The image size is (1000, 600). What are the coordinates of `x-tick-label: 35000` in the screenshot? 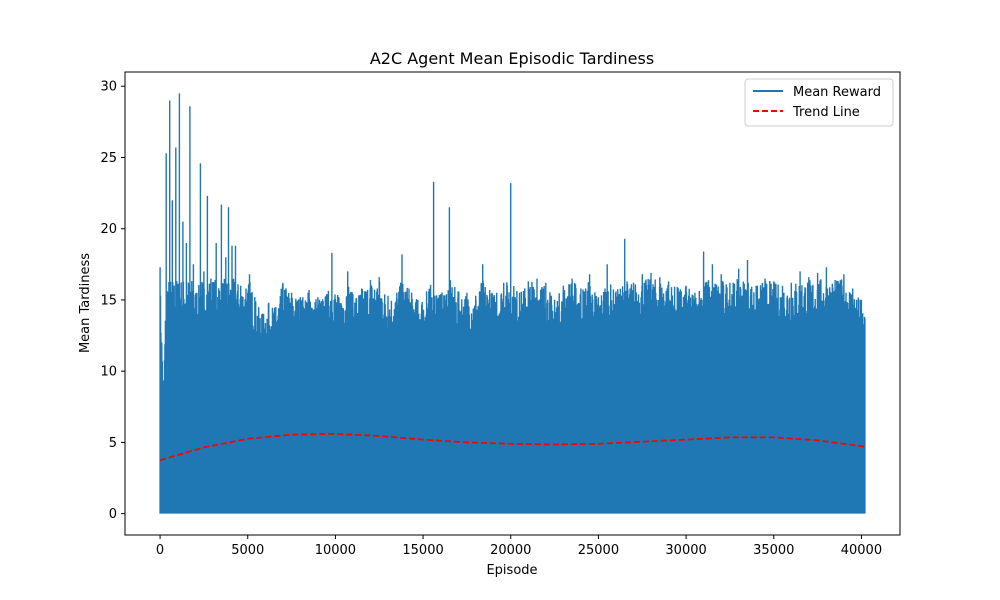 It's located at (773, 550).